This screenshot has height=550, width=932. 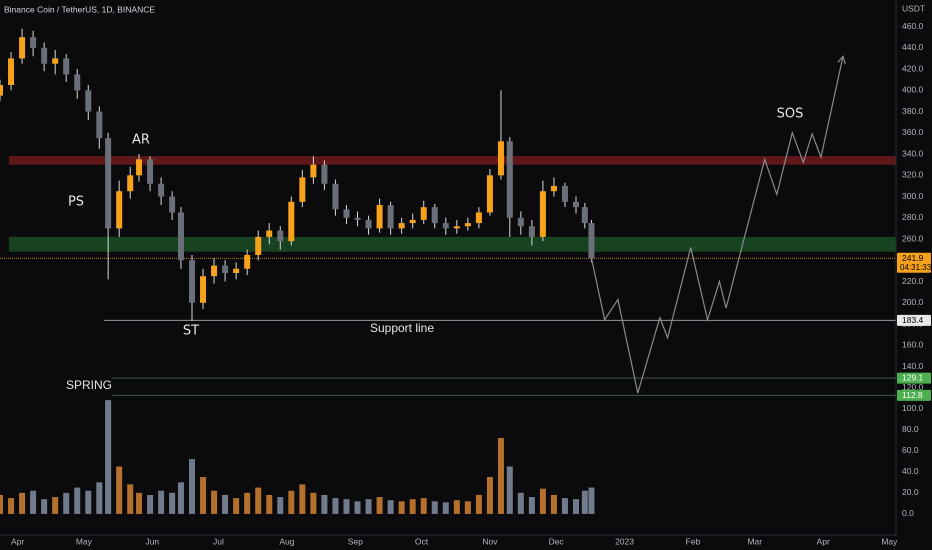 What do you see at coordinates (490, 541) in the screenshot?
I see `x-tick-label: Nov` at bounding box center [490, 541].